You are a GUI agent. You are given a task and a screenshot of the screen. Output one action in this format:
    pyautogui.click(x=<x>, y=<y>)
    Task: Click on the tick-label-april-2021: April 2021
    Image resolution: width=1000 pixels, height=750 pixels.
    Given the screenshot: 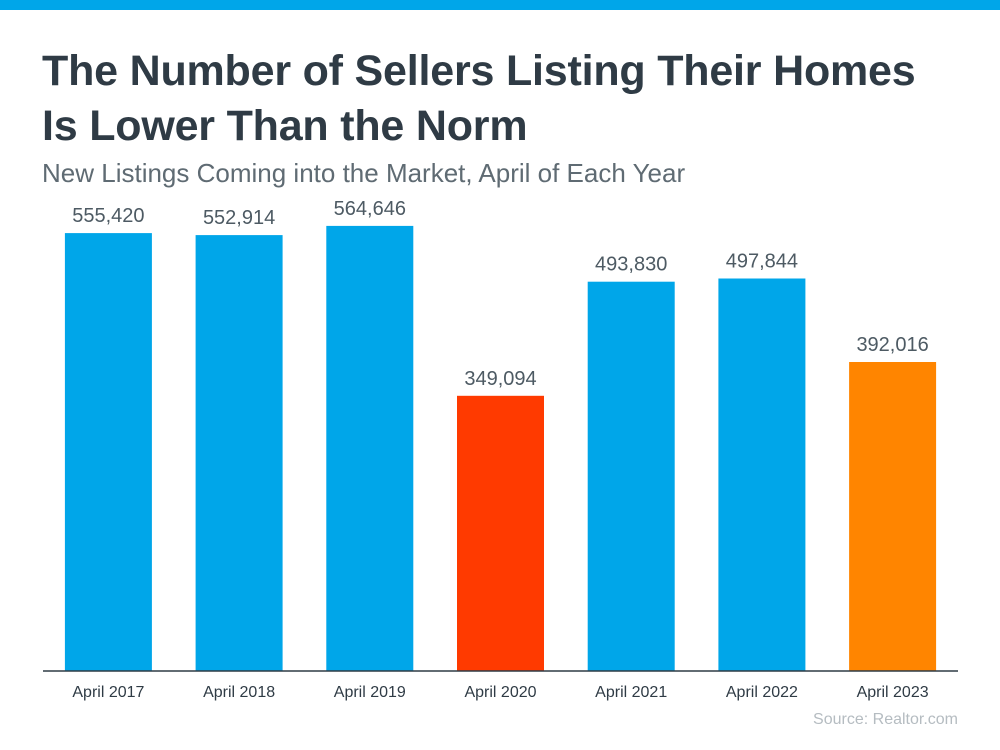 What is the action you would take?
    pyautogui.click(x=631, y=692)
    